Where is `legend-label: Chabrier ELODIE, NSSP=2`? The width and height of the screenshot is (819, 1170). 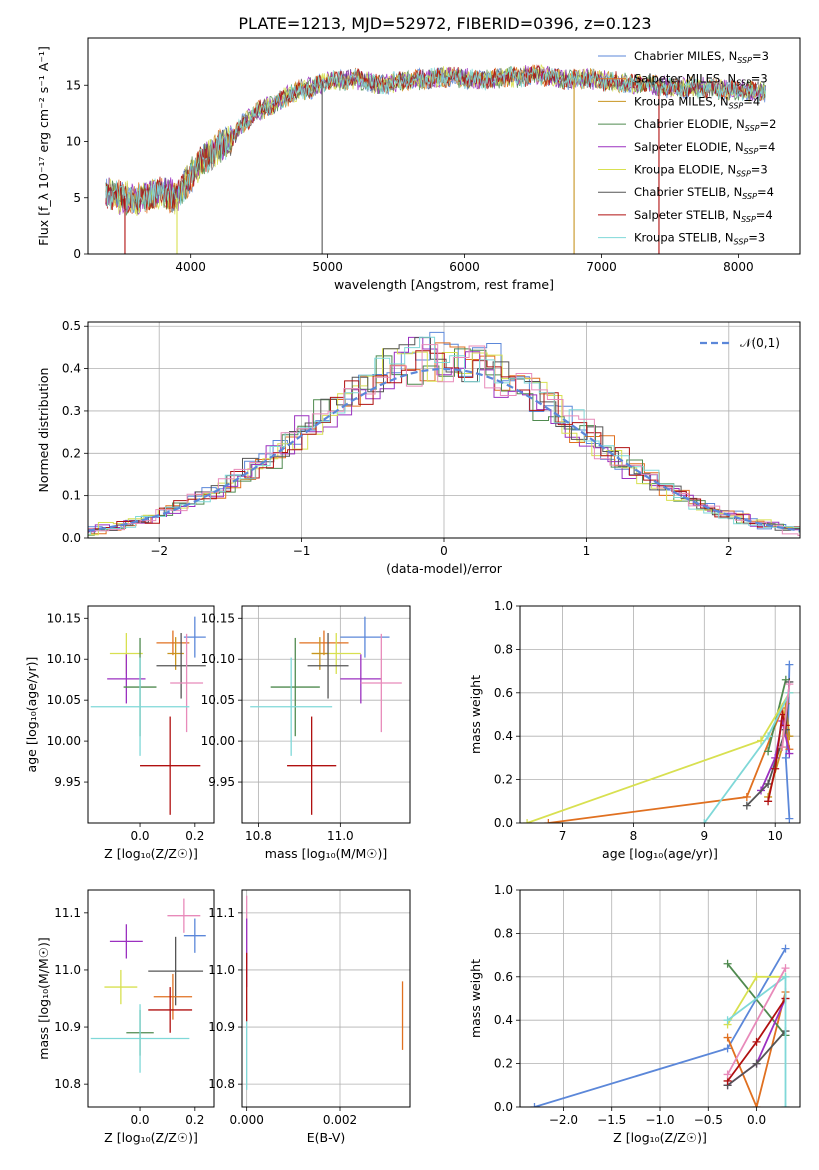 legend-label: Chabrier ELODIE, NSSP=2 is located at coordinates (705, 125).